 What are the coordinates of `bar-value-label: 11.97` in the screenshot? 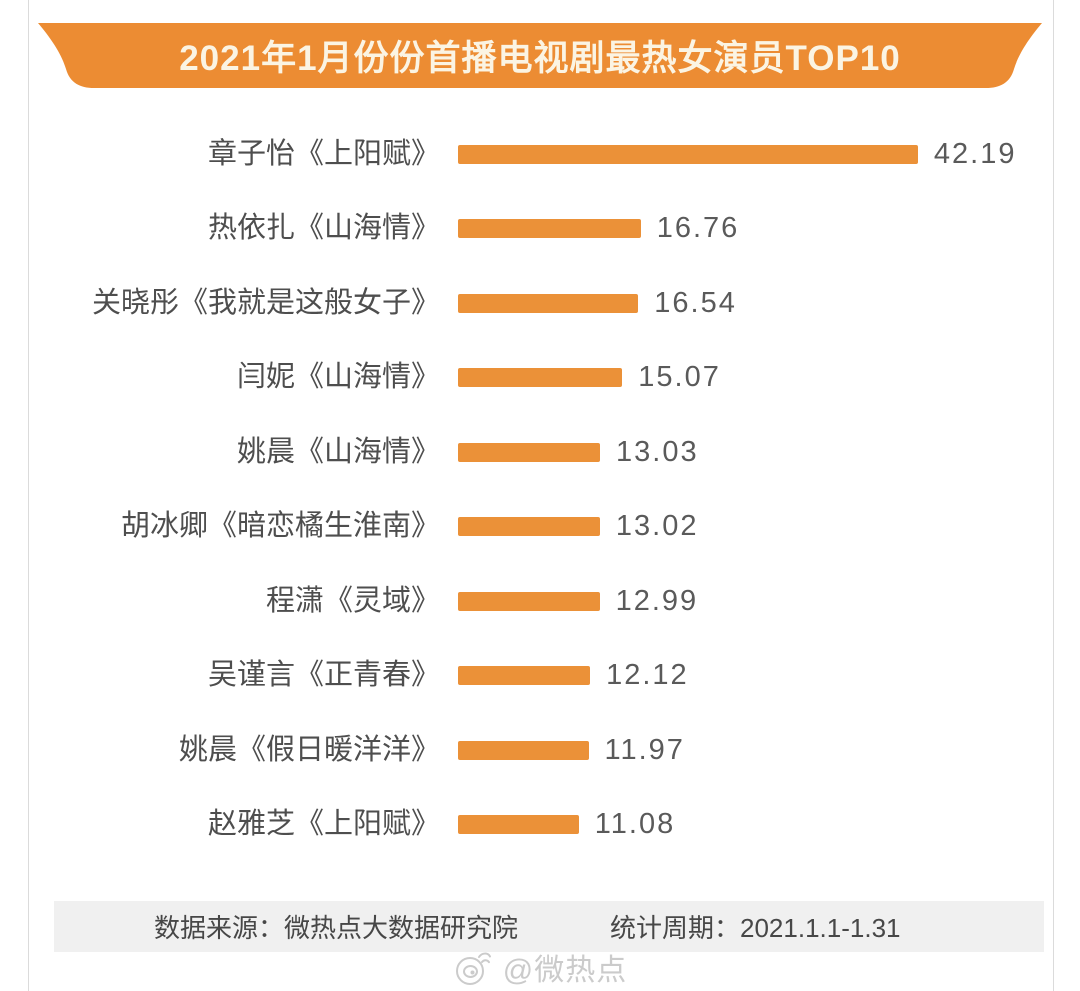 It's located at (644, 749).